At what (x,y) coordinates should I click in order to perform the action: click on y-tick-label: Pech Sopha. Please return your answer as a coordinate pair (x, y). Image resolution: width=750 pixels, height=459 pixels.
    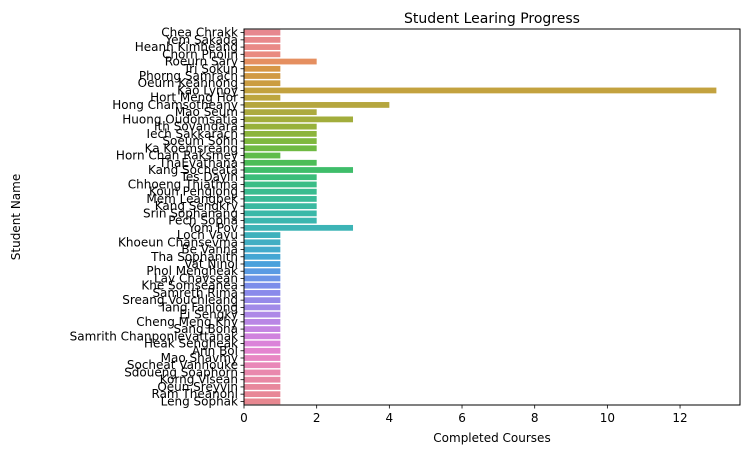
    Looking at the image, I should click on (203, 221).